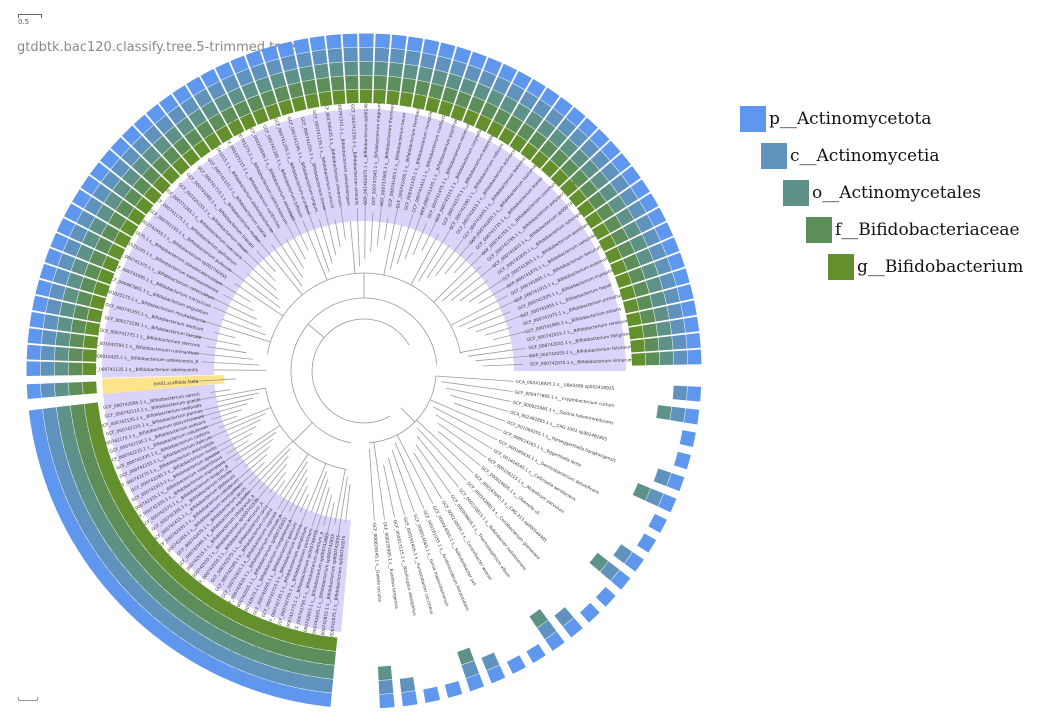 This screenshot has height=726, width=1064. I want to click on leaf-label: GCF_000143945.1 s__CAG-313 sp900544305, so click(510, 508).